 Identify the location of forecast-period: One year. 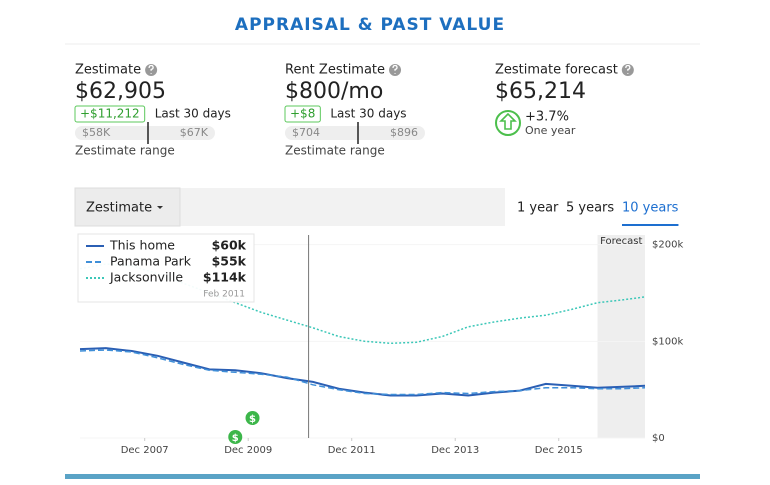
(550, 130).